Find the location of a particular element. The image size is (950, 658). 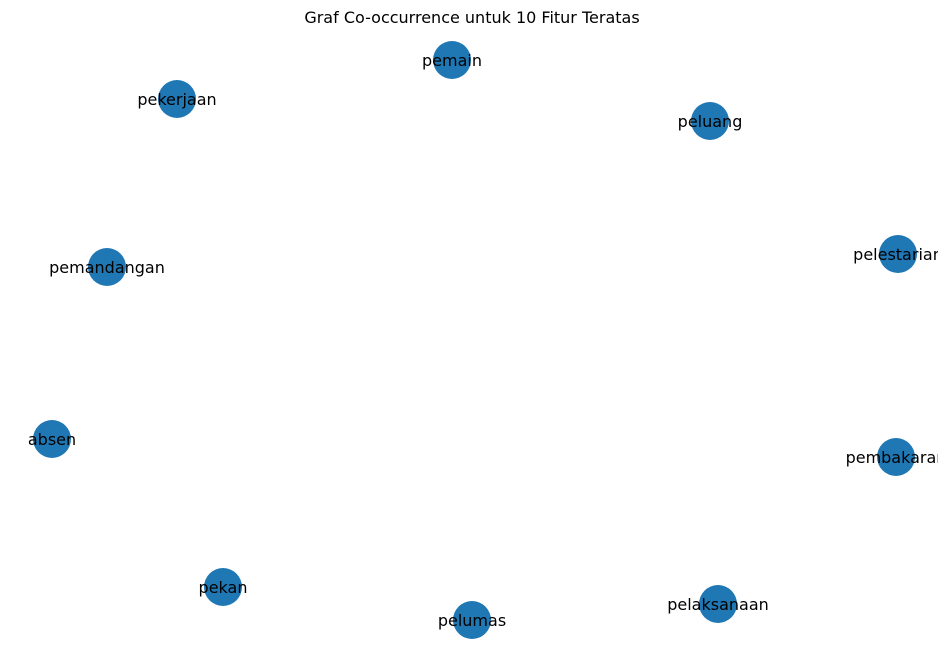

graph-node: pelestarian is located at coordinates (898, 254).